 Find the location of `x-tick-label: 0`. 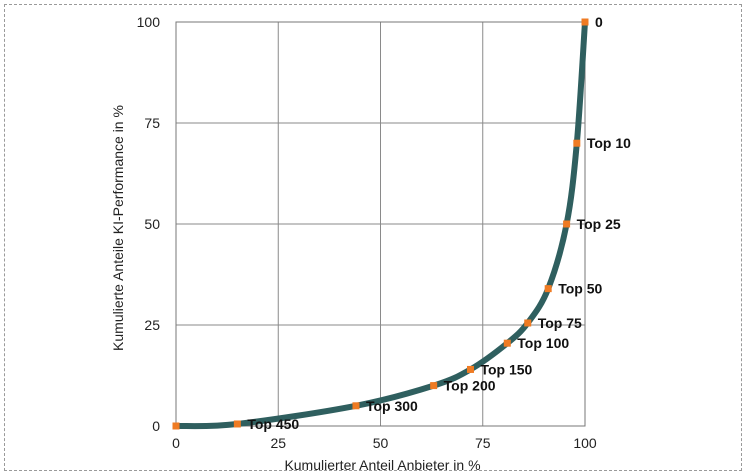

x-tick-label: 0 is located at coordinates (176, 443).